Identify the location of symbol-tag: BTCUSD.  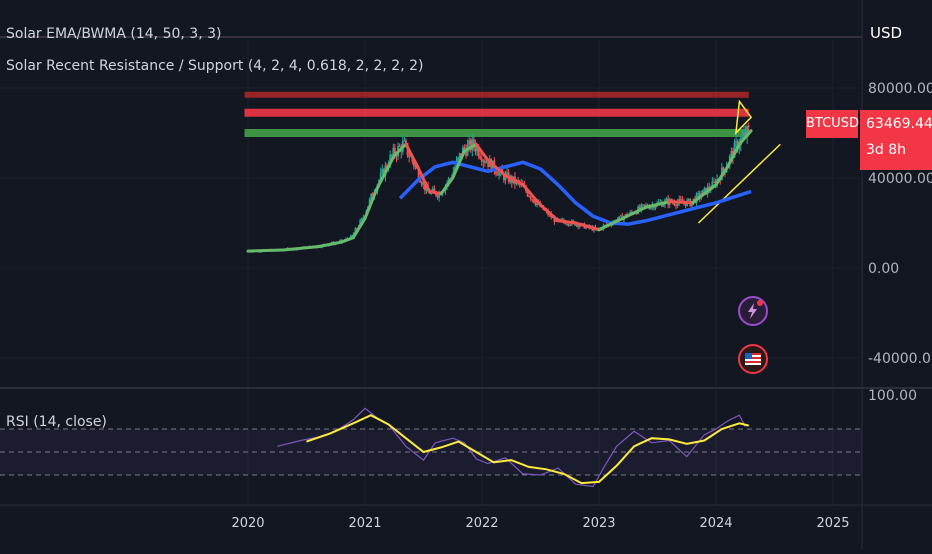
(832, 124).